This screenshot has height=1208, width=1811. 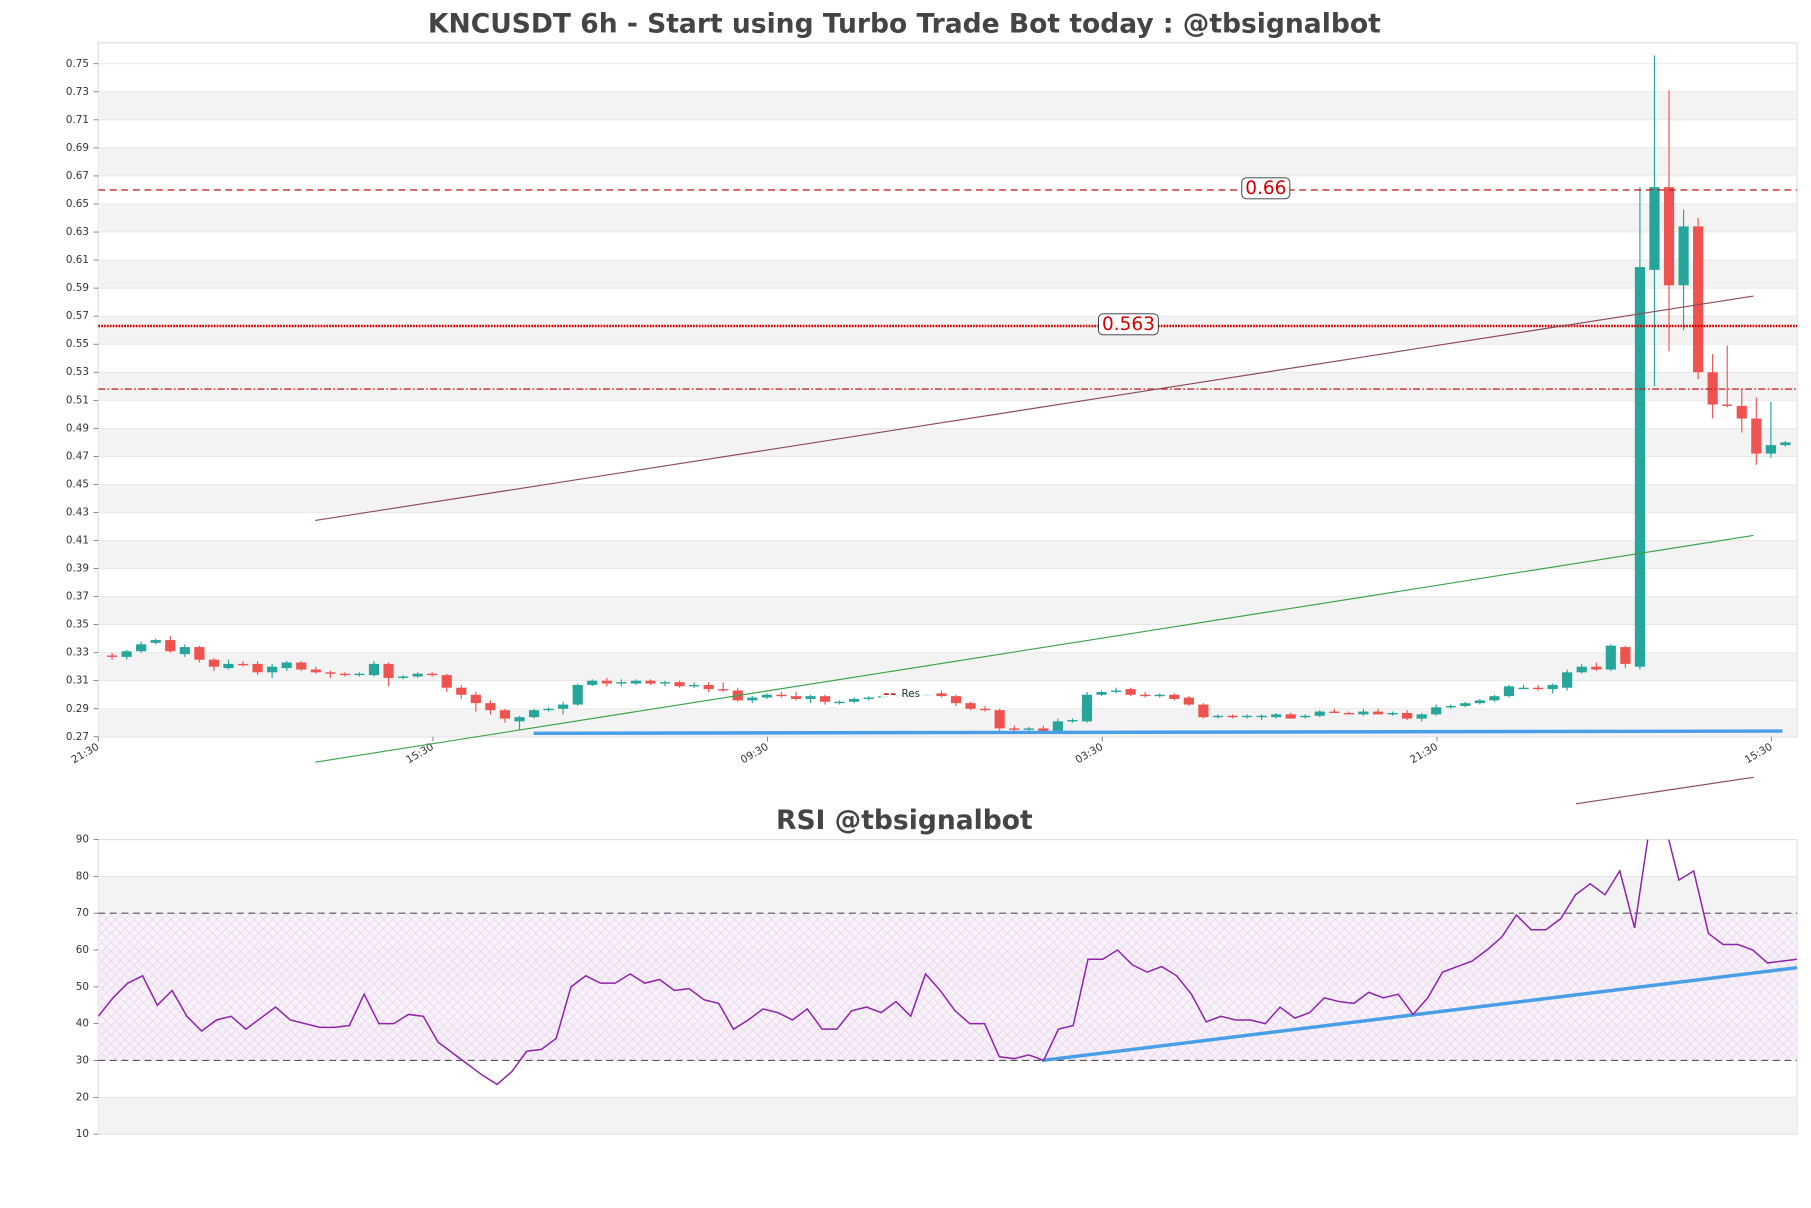 I want to click on y-tick-label: 0.57, so click(x=77, y=316).